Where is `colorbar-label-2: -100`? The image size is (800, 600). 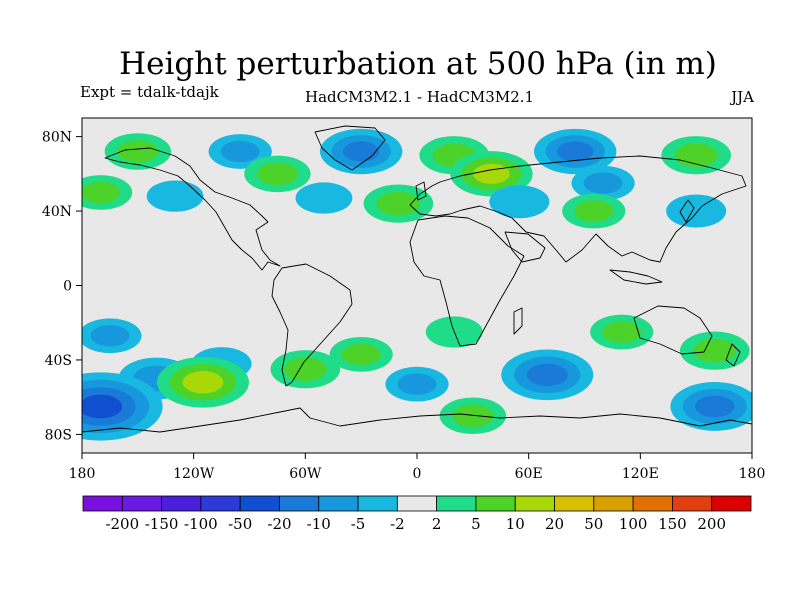 colorbar-label-2: -100 is located at coordinates (201, 524).